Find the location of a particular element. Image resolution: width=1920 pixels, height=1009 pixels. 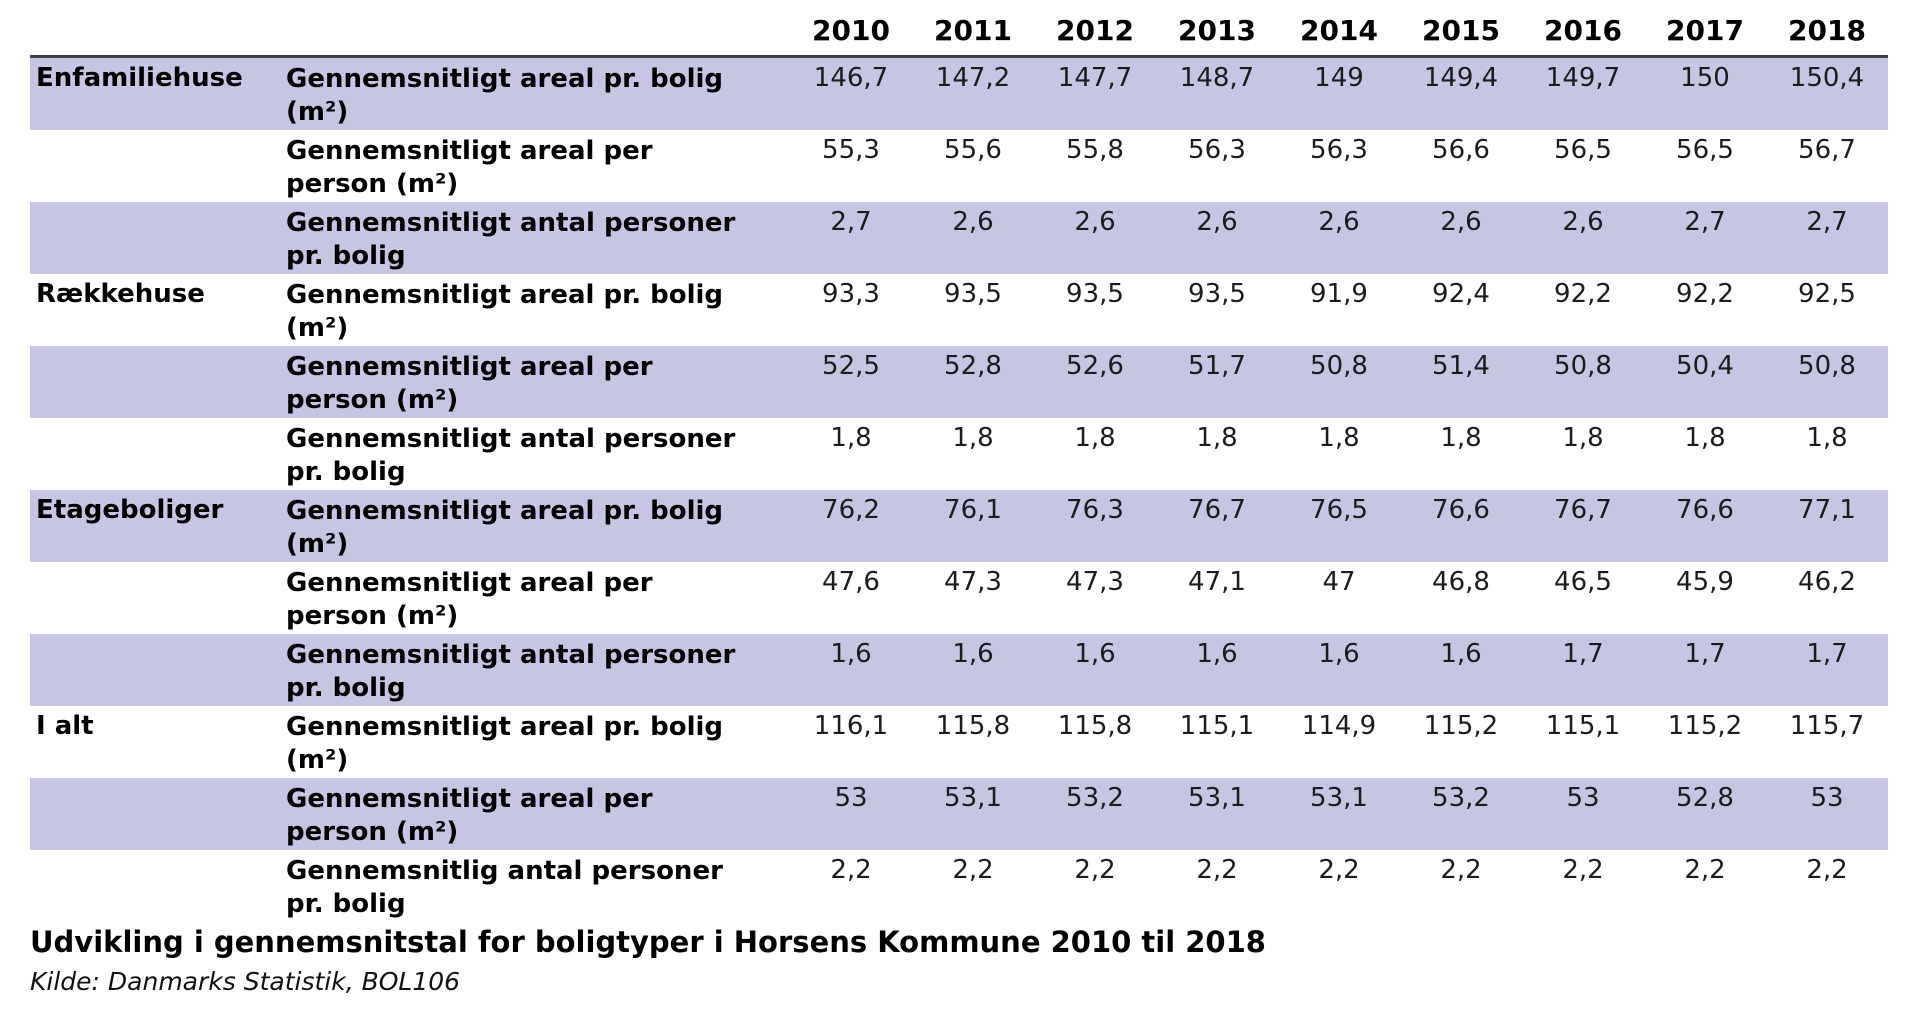

value-cell: 46,5 is located at coordinates (1583, 582).